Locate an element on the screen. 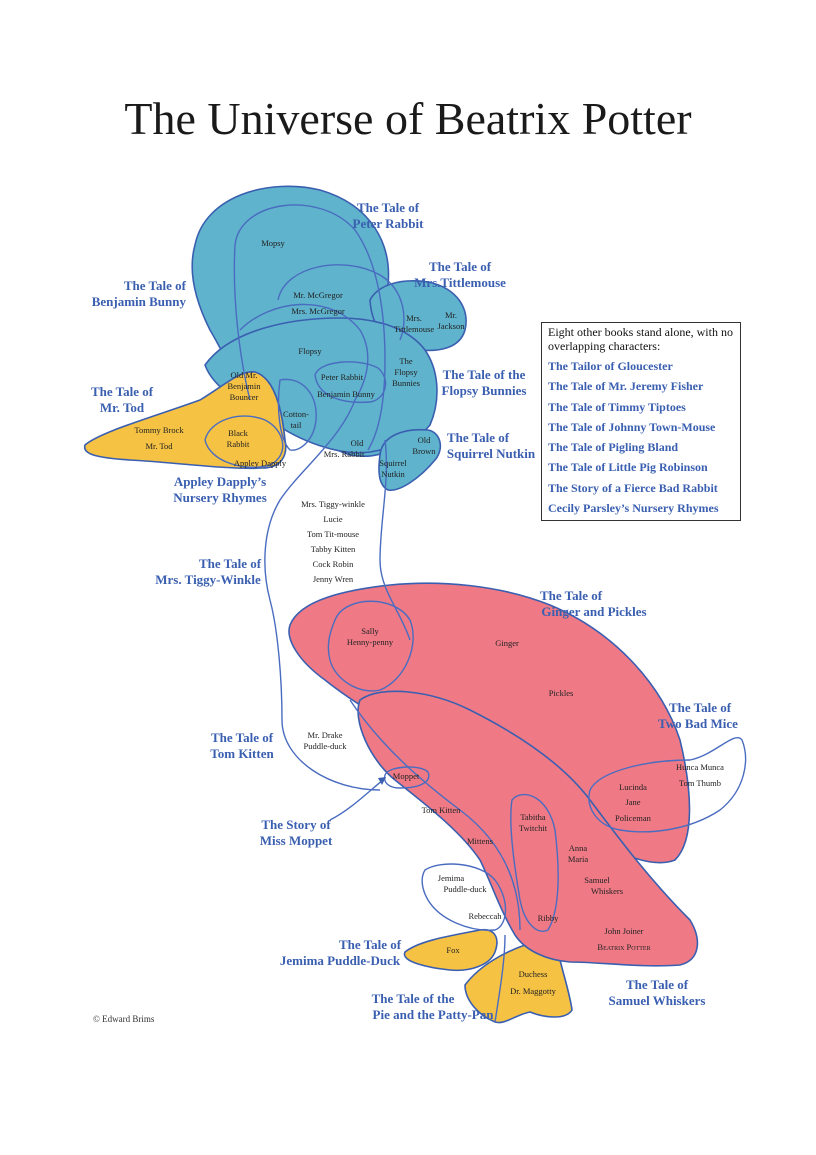 The height and width of the screenshot is (1155, 816). book-label-mr-tod: The Tale of is located at coordinates (122, 391).